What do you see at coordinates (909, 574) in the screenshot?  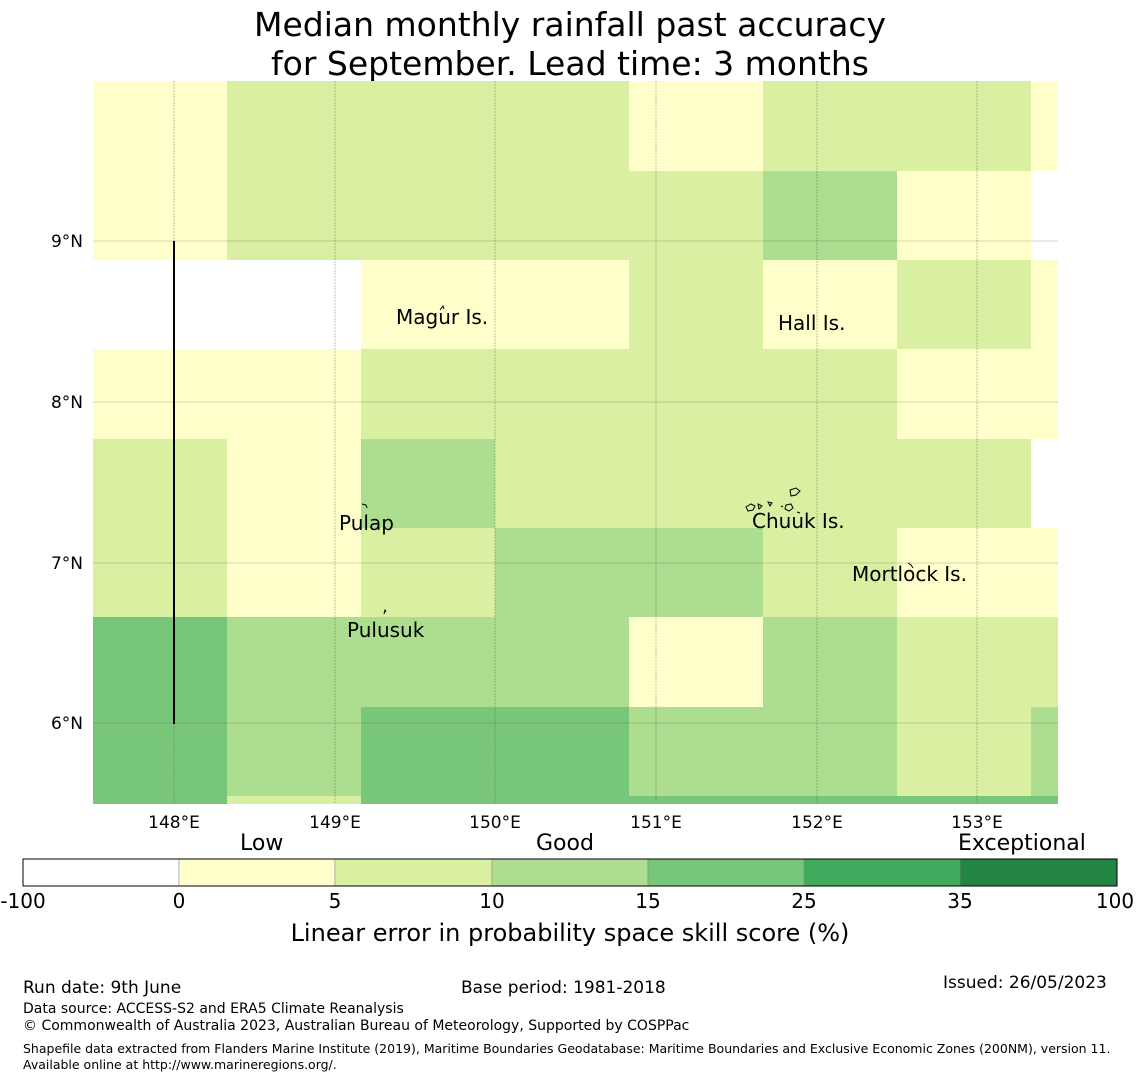 I see `place-label: Mortlock Is.` at bounding box center [909, 574].